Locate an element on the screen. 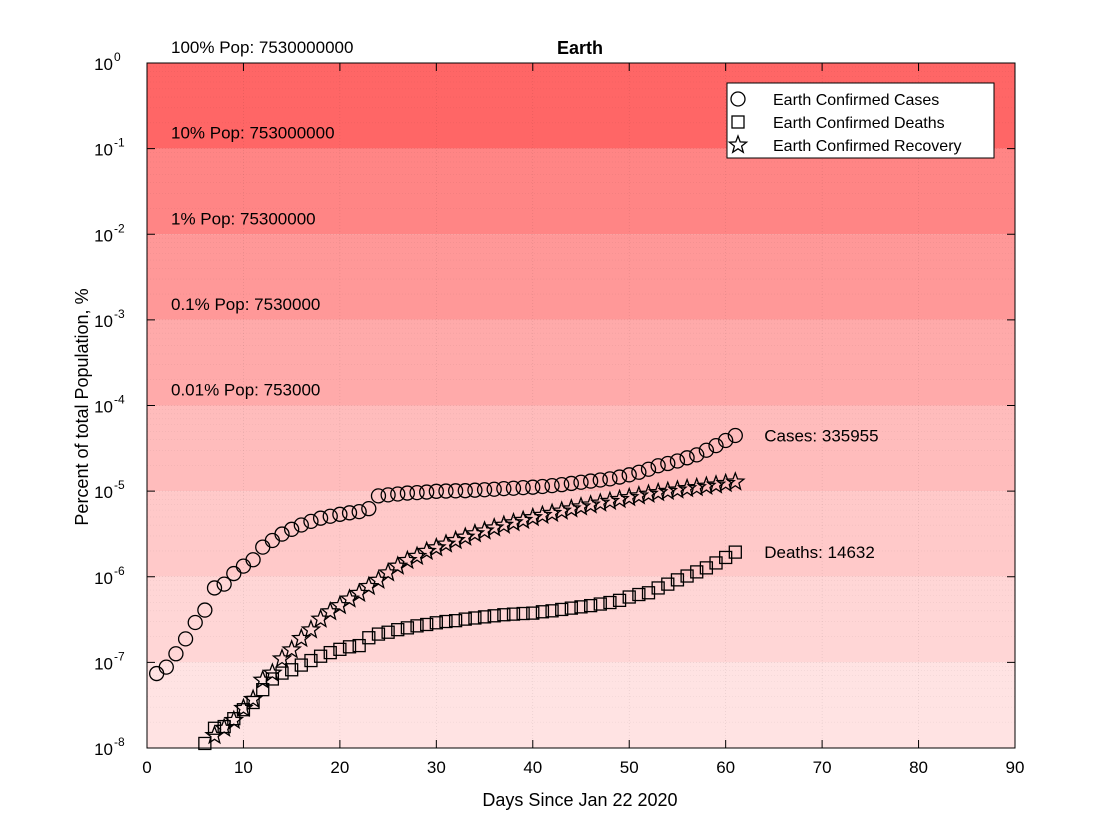 The image size is (1120, 840). x-tick-label: 20 is located at coordinates (339, 767).